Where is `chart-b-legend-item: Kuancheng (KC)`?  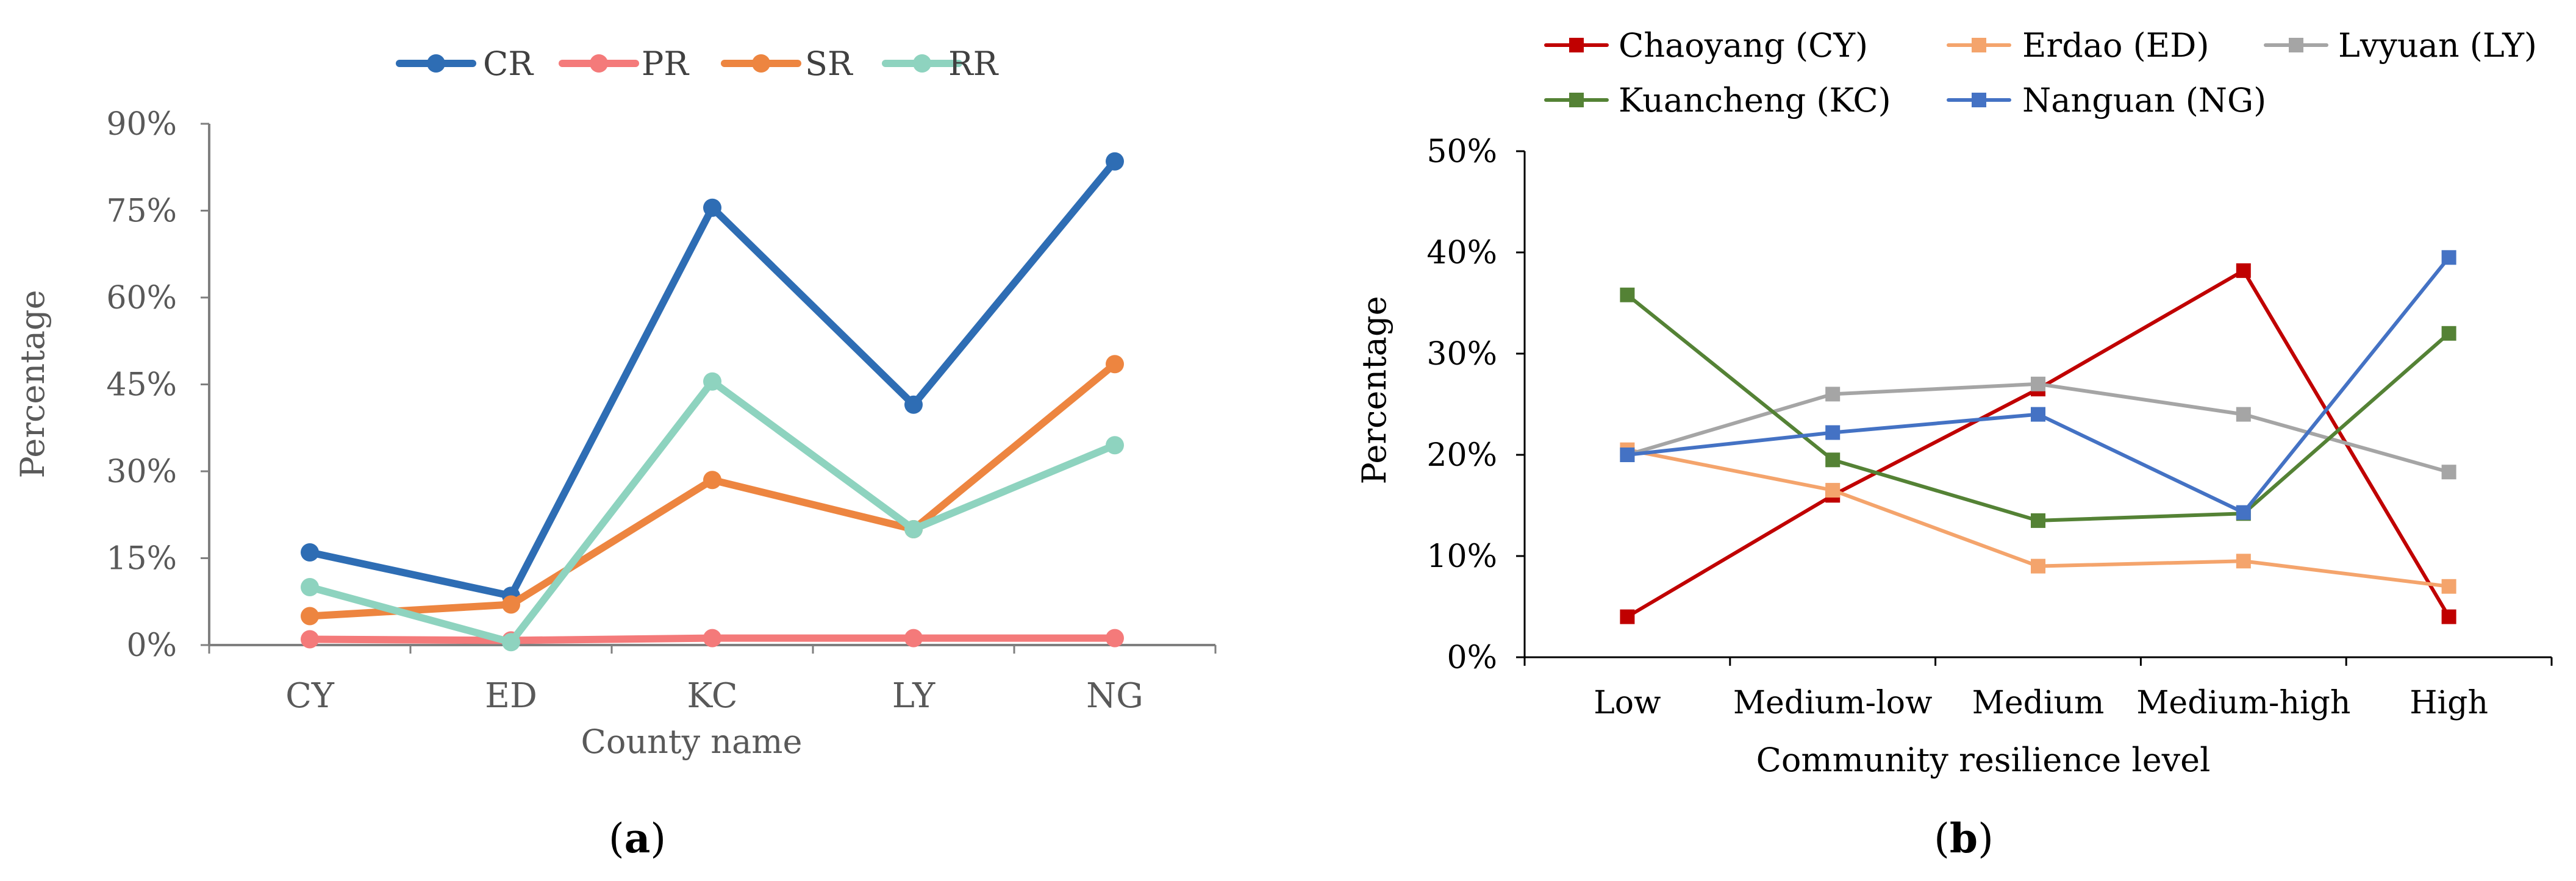 chart-b-legend-item: Kuancheng (KC) is located at coordinates (1717, 100).